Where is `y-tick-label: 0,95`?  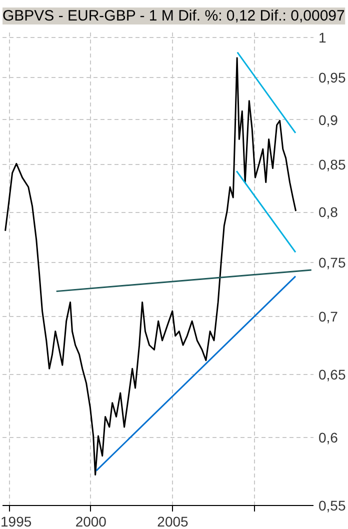
y-tick-label: 0,95 is located at coordinates (332, 77).